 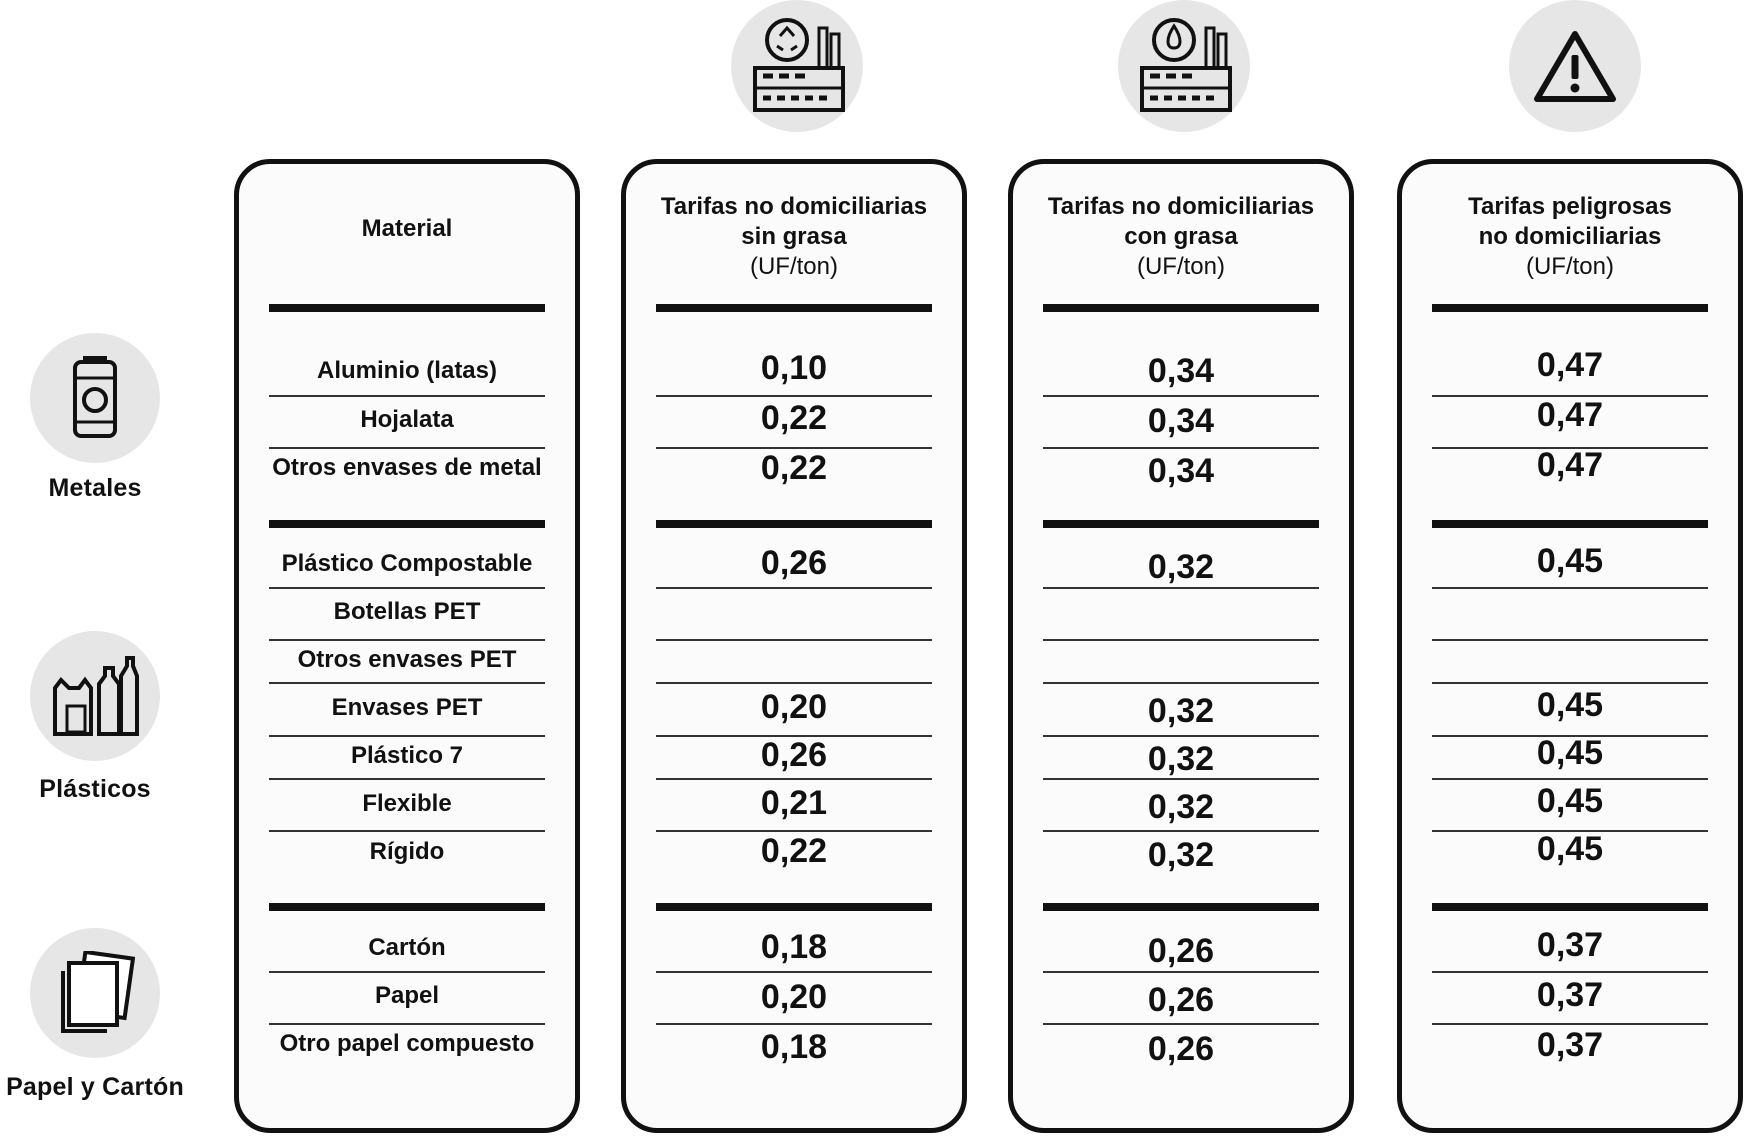 I want to click on tariff-value: 0,20, so click(x=794, y=707).